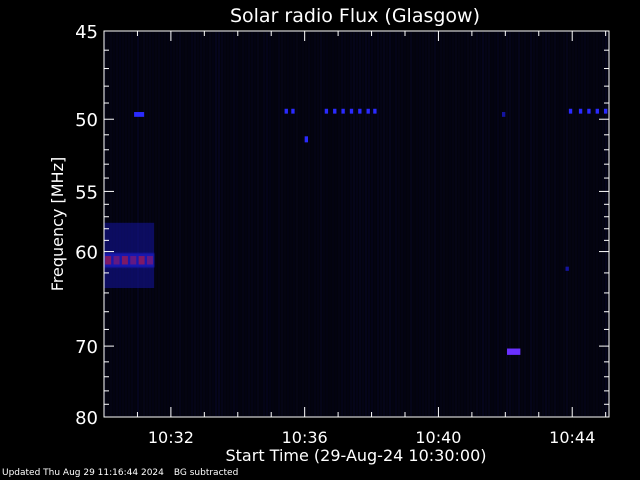 This screenshot has width=640, height=480. What do you see at coordinates (83, 473) in the screenshot?
I see `updated-timestamp: Updated Thu Aug 29 11:16:44 2024` at bounding box center [83, 473].